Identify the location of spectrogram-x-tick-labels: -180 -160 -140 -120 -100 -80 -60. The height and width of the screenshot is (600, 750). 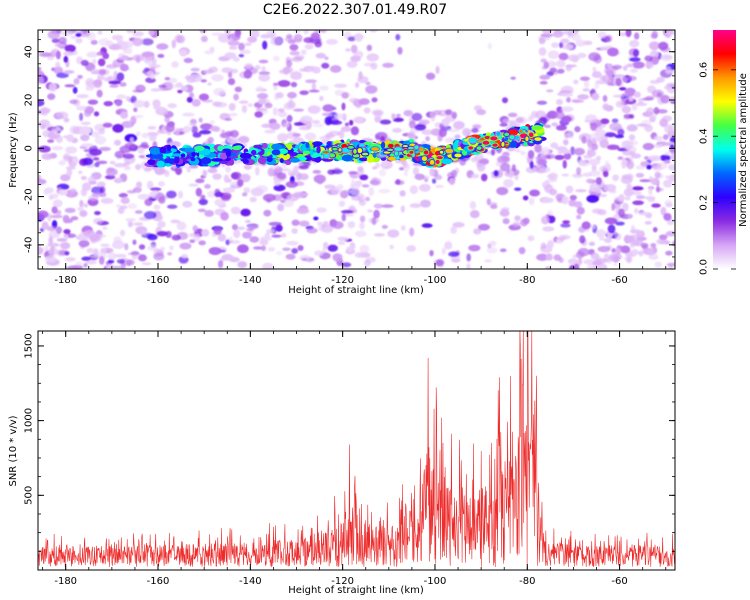
(340, 280).